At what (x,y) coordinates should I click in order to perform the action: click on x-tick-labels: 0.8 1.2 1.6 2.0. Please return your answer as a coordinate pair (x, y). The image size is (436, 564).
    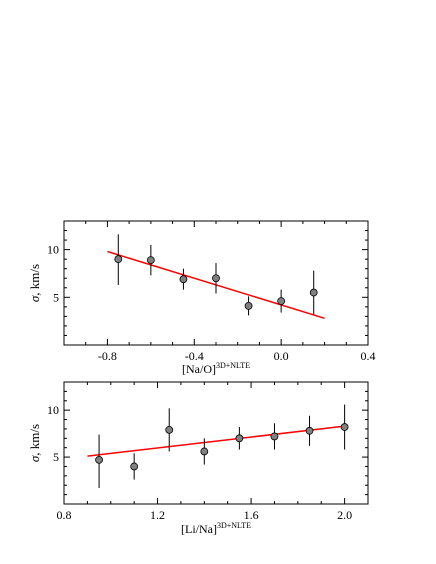
    Looking at the image, I should click on (205, 515).